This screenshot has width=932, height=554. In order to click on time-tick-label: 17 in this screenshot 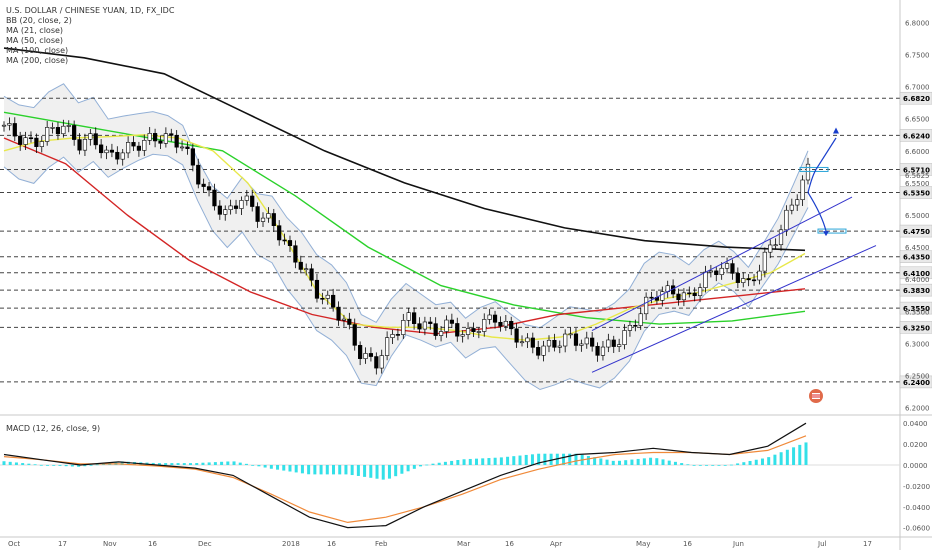, I will do `click(867, 544)`.